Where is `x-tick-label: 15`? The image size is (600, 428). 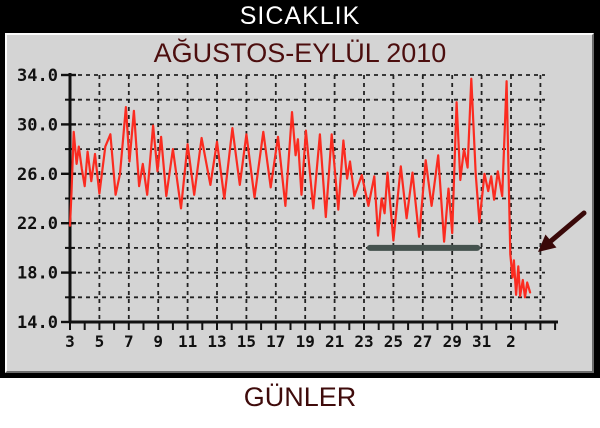 x-tick-label: 15 is located at coordinates (246, 341).